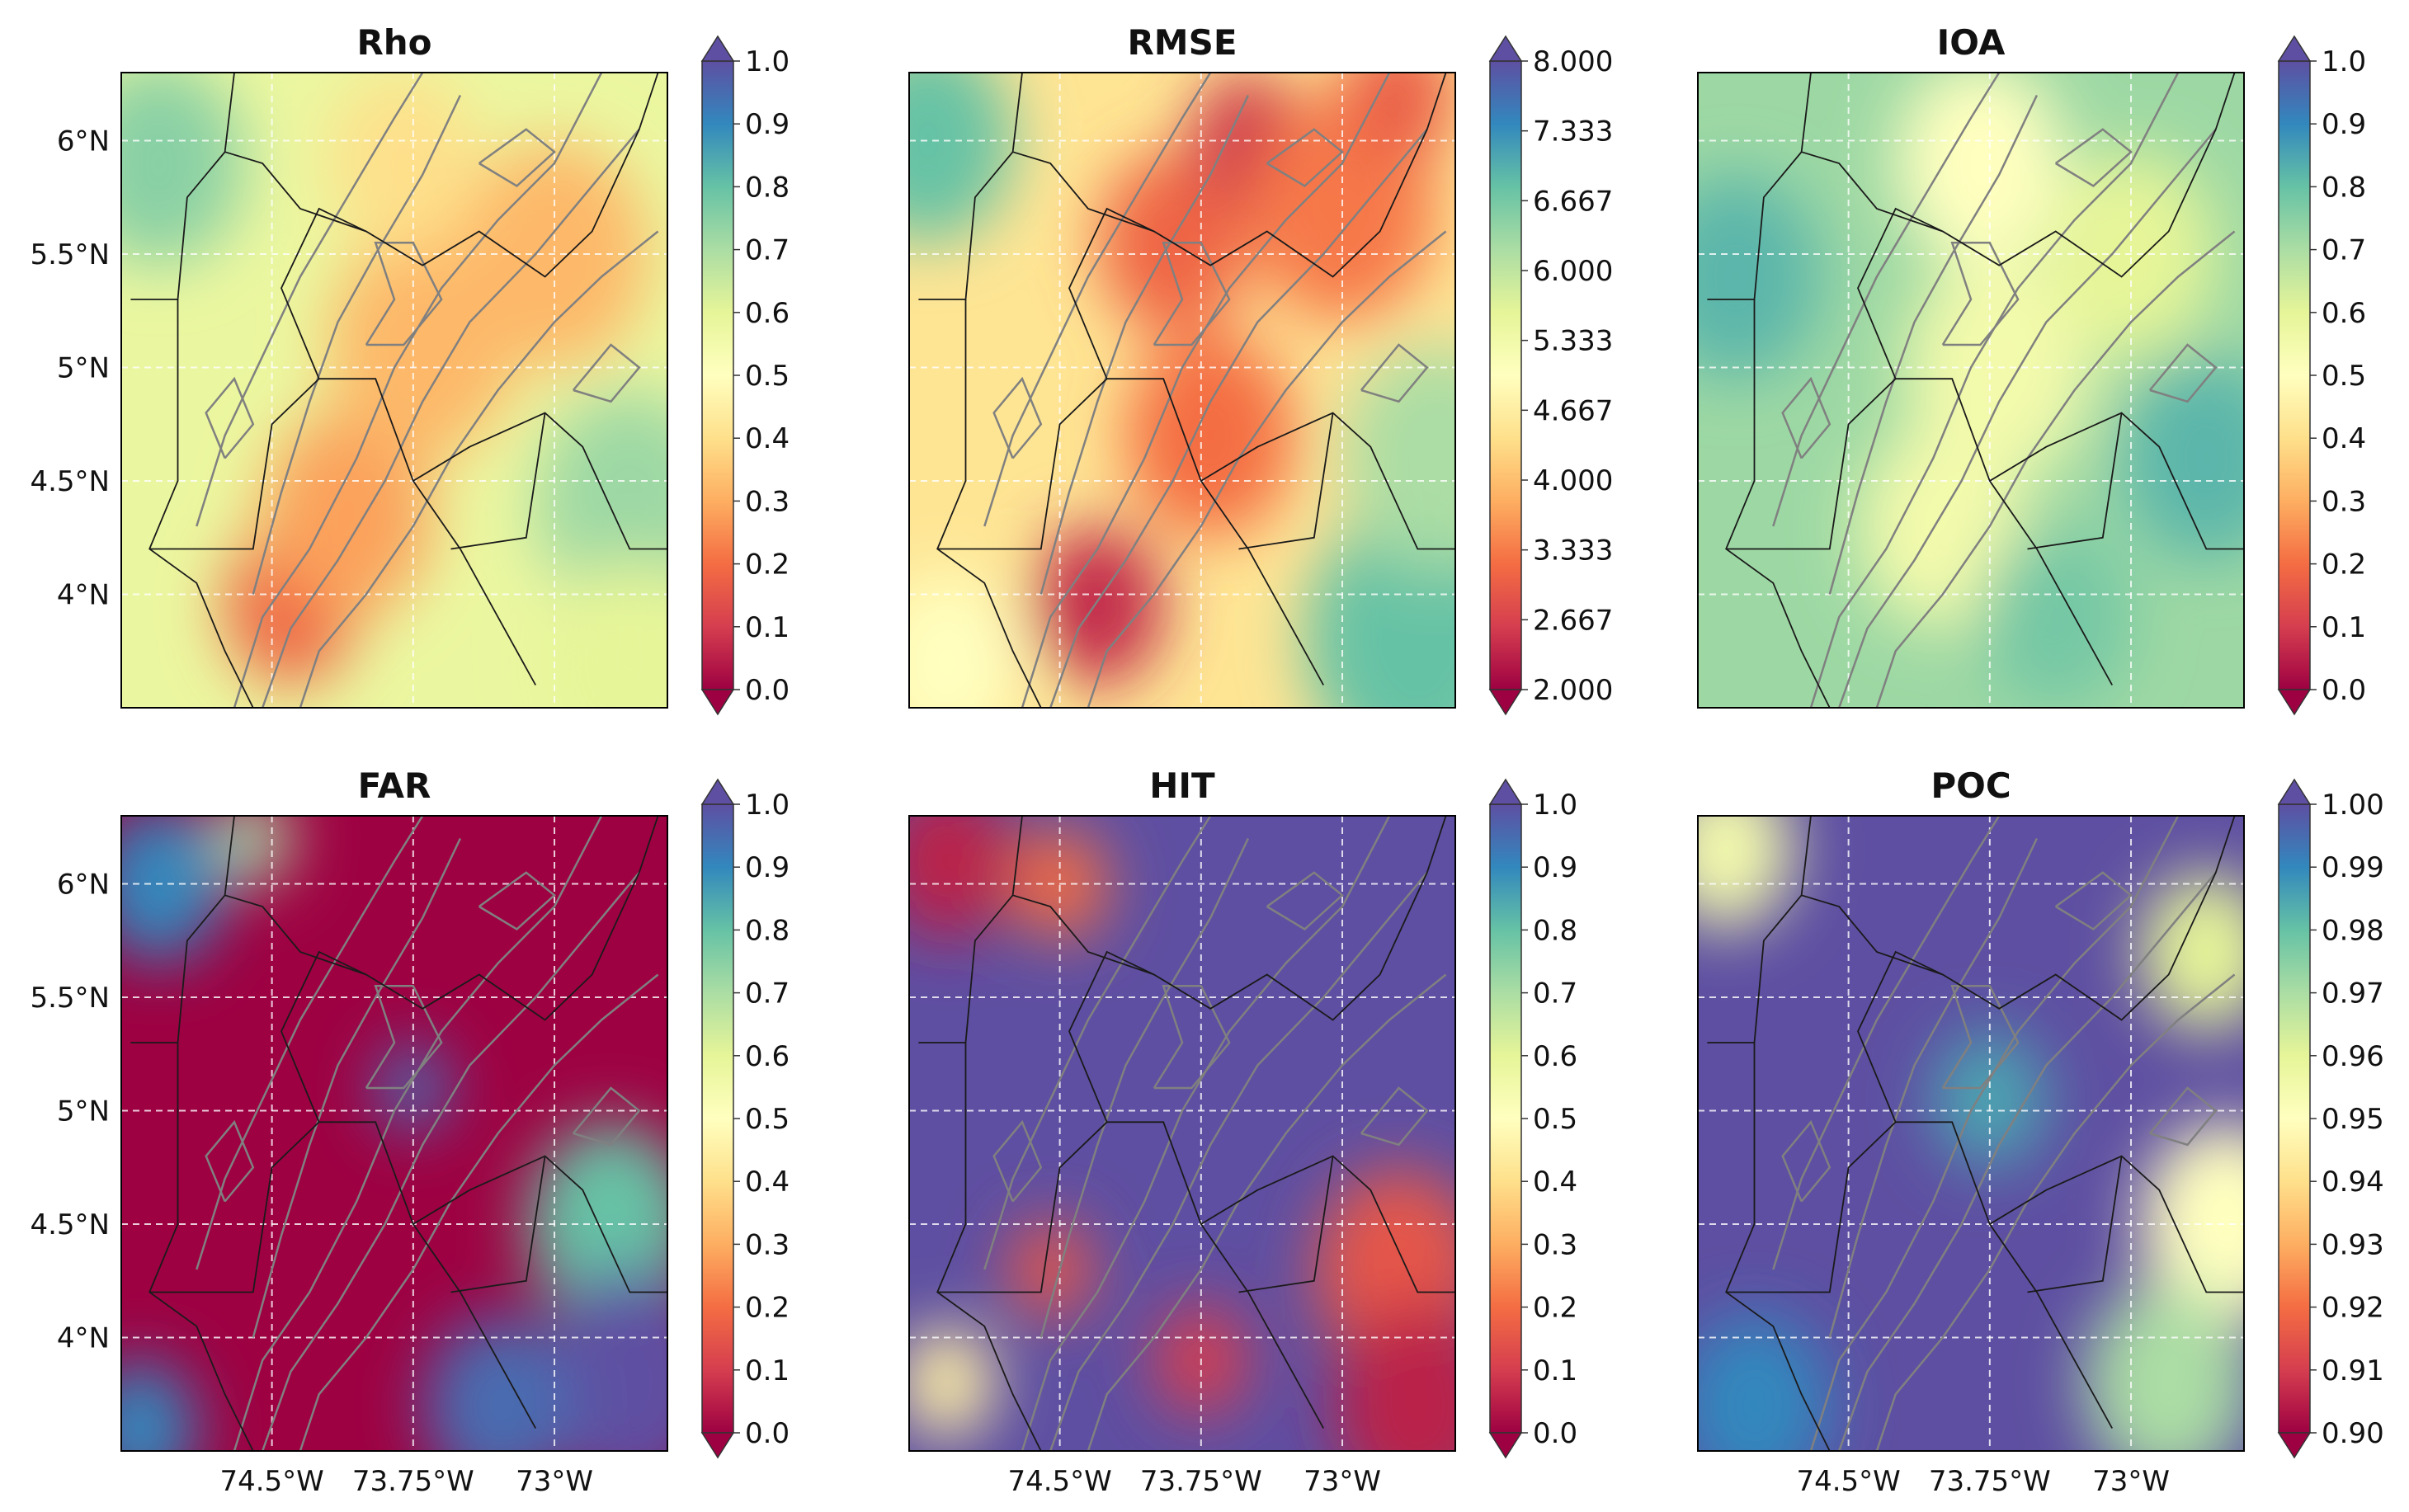 Image resolution: width=2409 pixels, height=1512 pixels. I want to click on colorbar-tick-label: 0.90, so click(2353, 1433).